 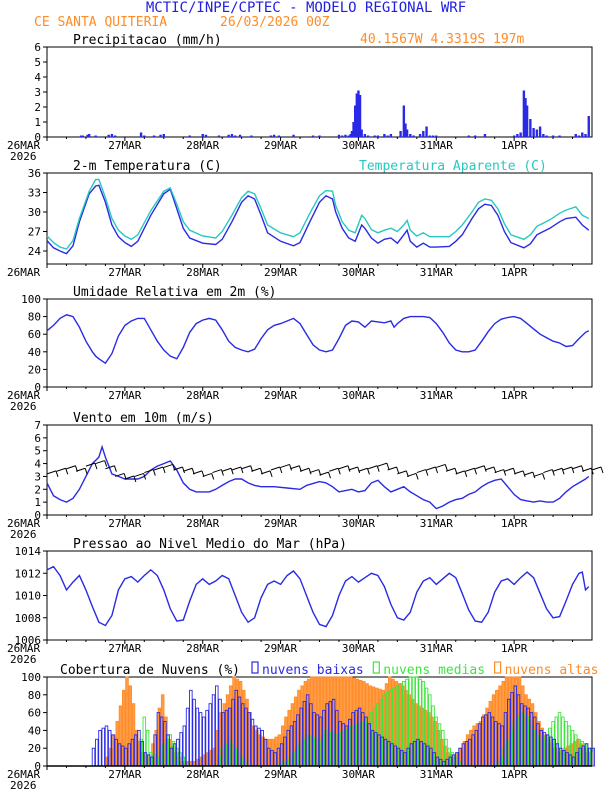 What do you see at coordinates (593, 757) in the screenshot?
I see `cloud-bar-blue` at bounding box center [593, 757].